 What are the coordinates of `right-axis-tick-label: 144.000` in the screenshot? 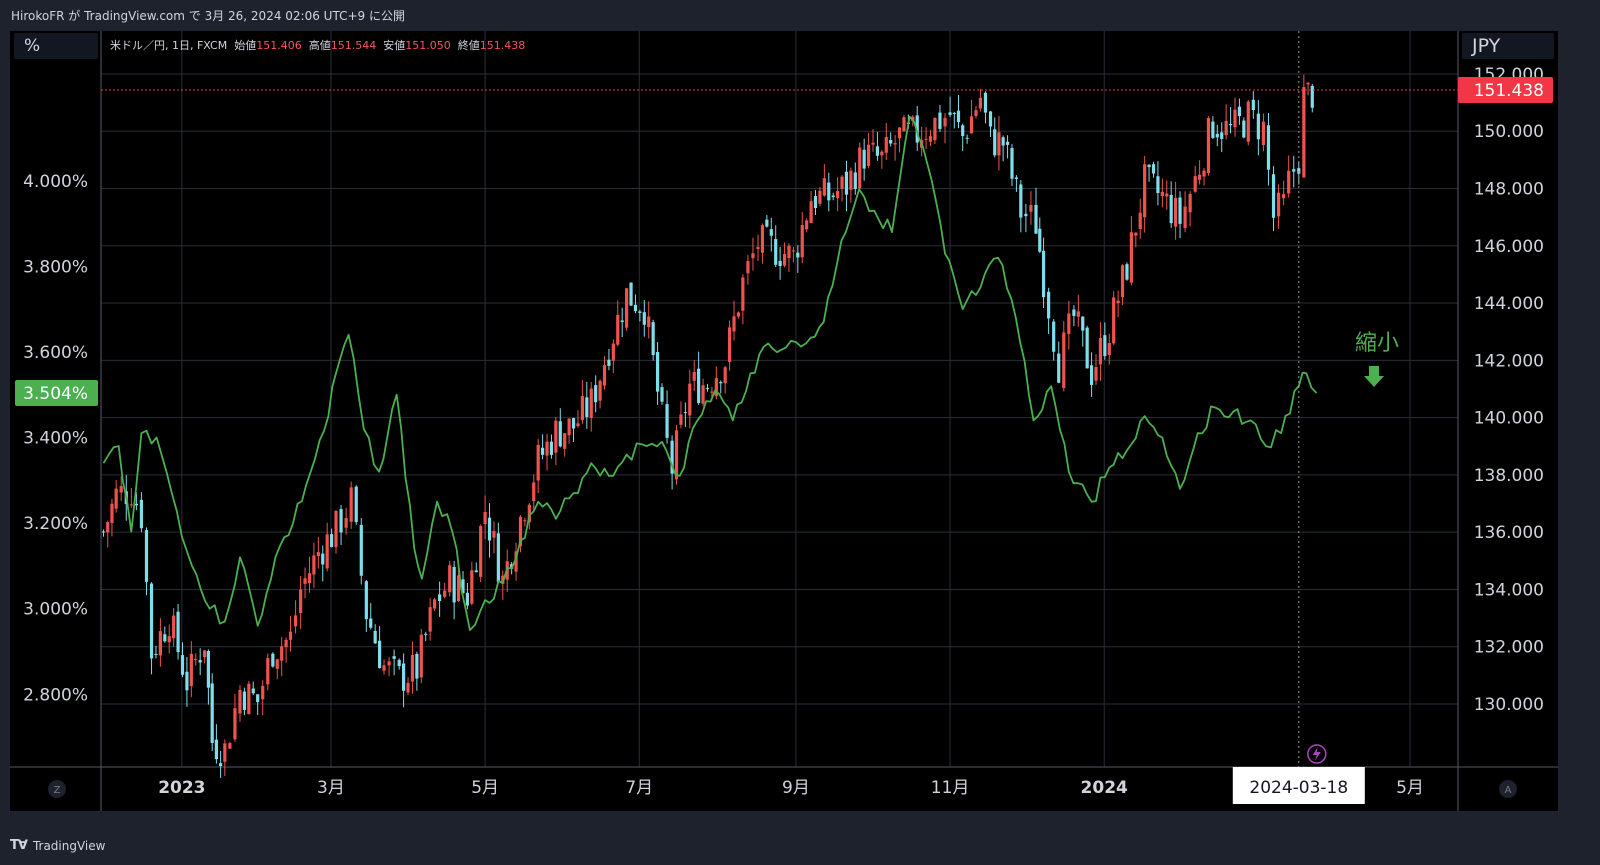 It's located at (1509, 304).